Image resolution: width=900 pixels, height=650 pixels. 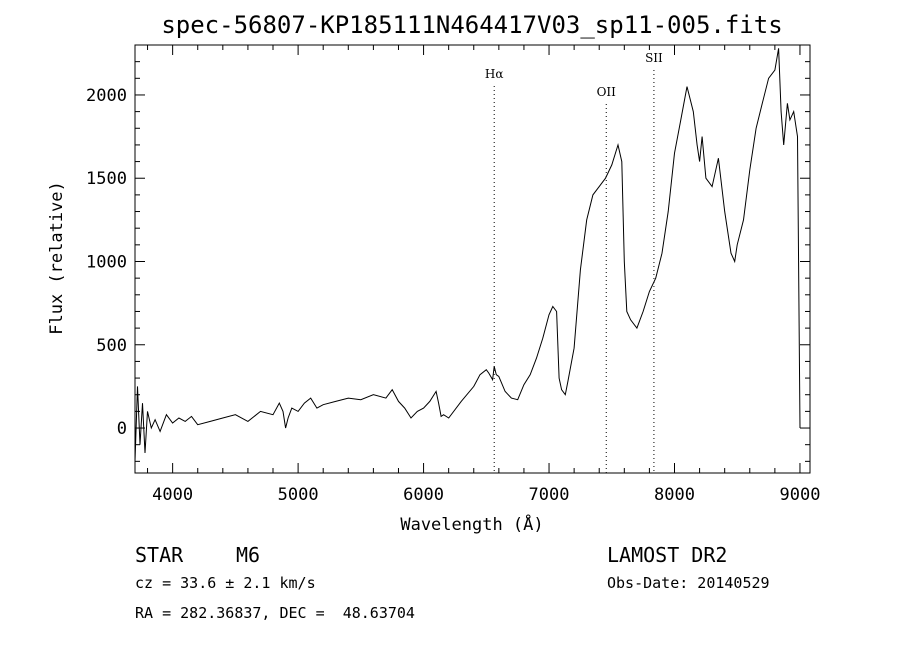 I want to click on y-tick-label: 1500, so click(x=106, y=179).